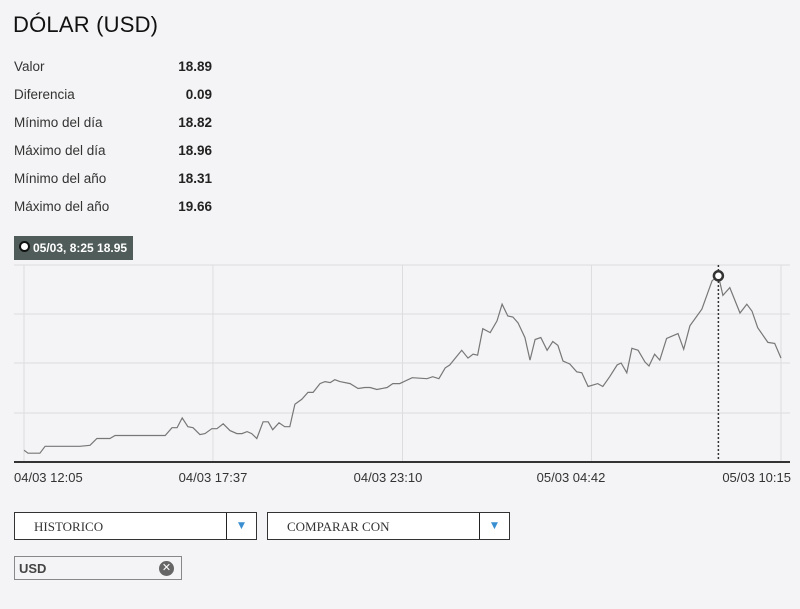 The image size is (800, 609). Describe the element at coordinates (135, 526) in the screenshot. I see `historico-dropdown: HISTORICO ▼` at that location.